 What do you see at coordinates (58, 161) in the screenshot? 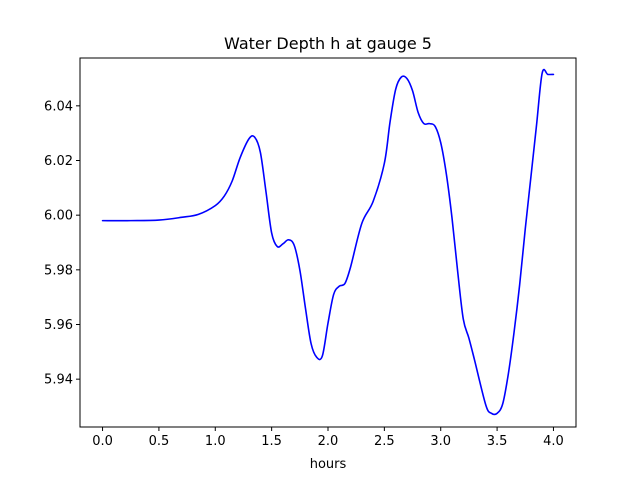
I see `y-tick-label: 6.02` at bounding box center [58, 161].